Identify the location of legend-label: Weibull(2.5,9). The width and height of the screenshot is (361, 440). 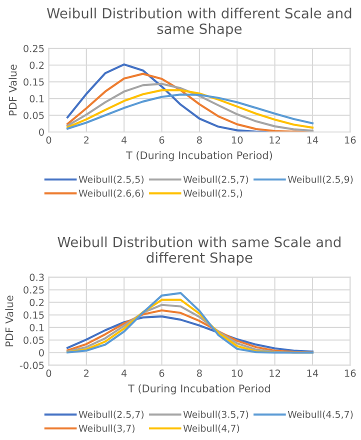
(320, 180).